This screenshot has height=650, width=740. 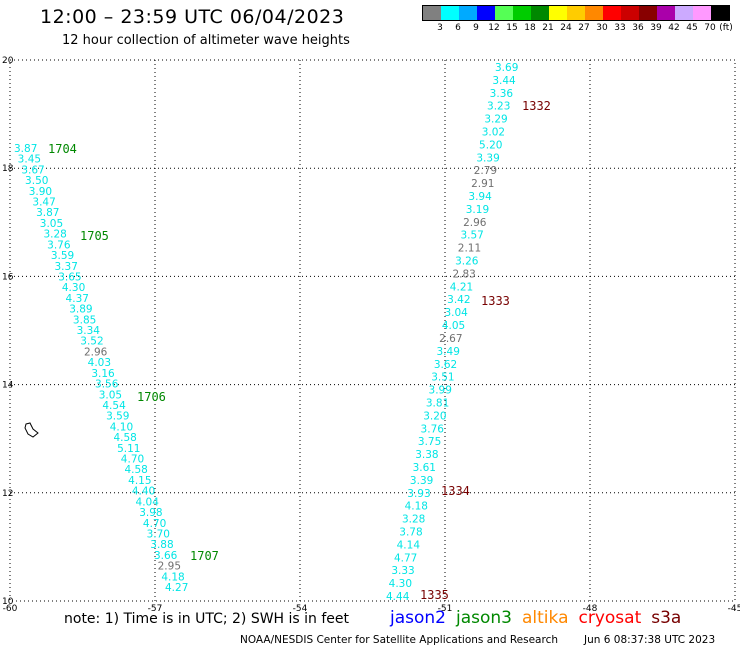 I want to click on legend-label: 9, so click(x=476, y=28).